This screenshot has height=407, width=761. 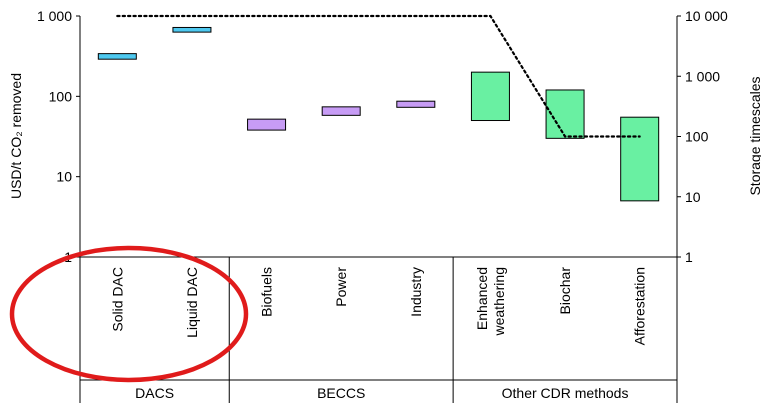 I want to click on category-label: Industry, so click(x=416, y=292).